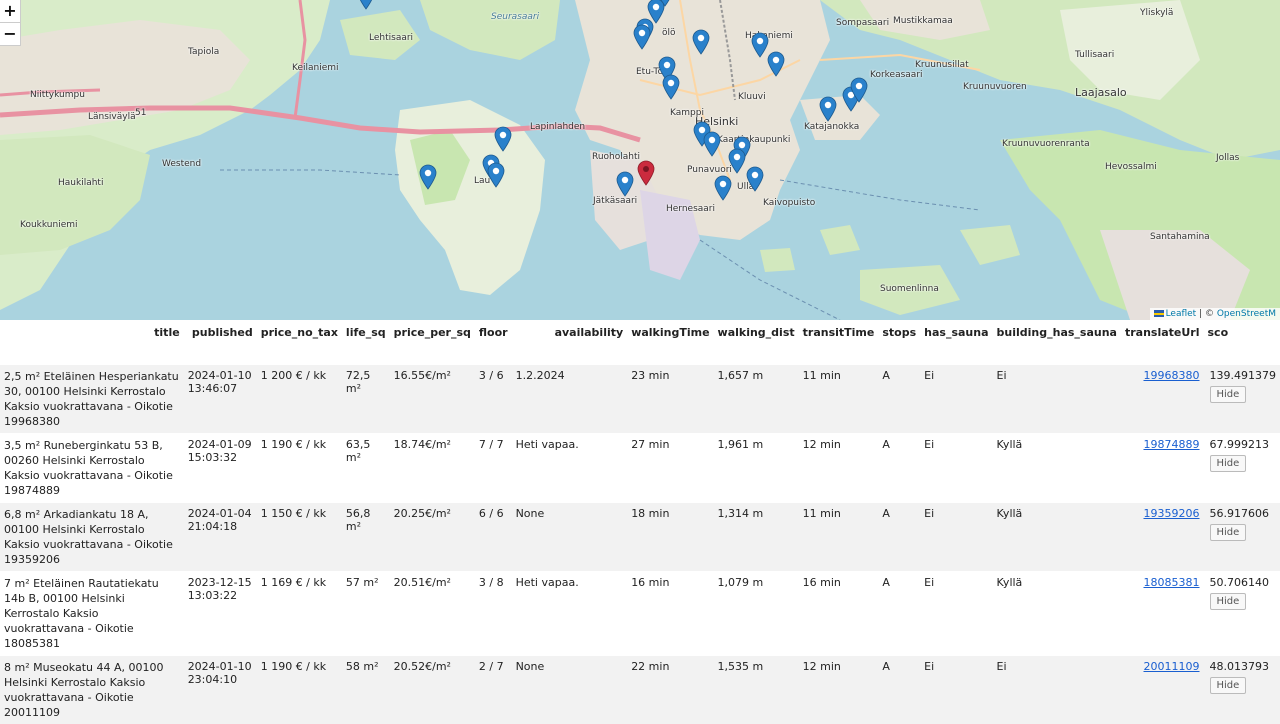 Image resolution: width=1280 pixels, height=724 pixels. Describe the element at coordinates (57, 95) in the screenshot. I see `map-label-niittykumpu: Niittykumpu` at that location.